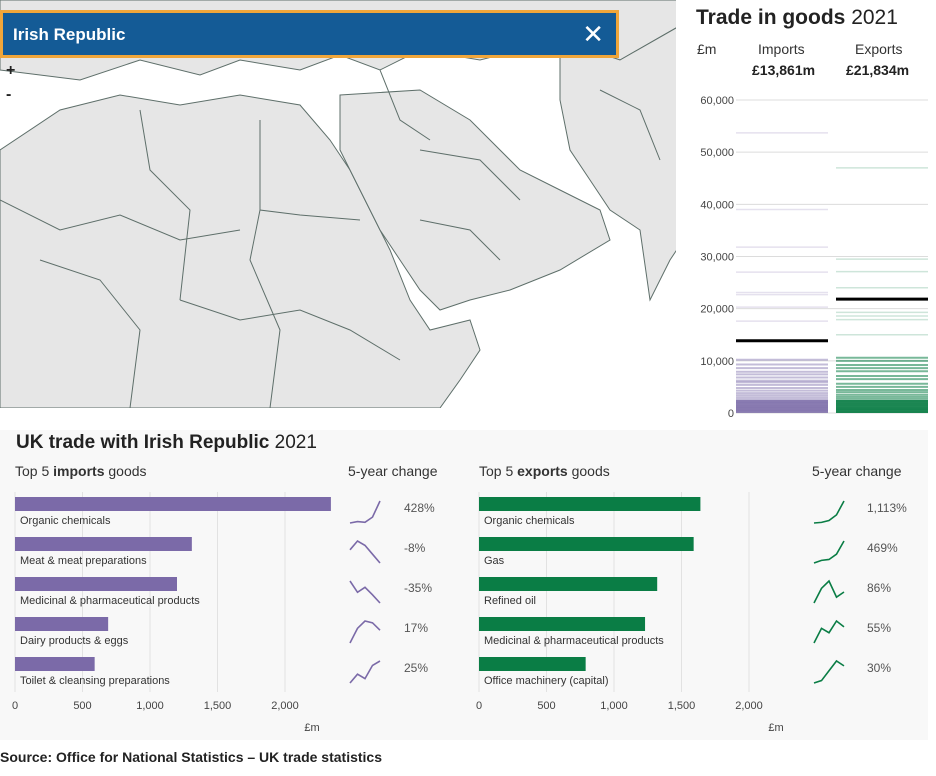 The image size is (936, 776). Describe the element at coordinates (74, 641) in the screenshot. I see `imports-bar-label: Dairy products & eggs` at that location.